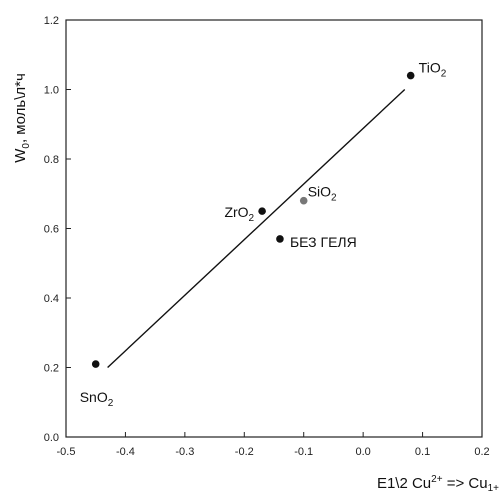 The height and width of the screenshot is (495, 502). I want to click on y-tick-label: 1.0, so click(51, 91).